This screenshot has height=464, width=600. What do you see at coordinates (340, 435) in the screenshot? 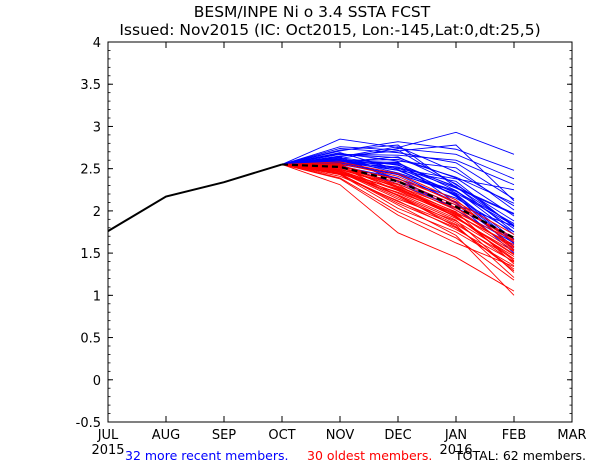
I see `x-tick-label: NOV` at bounding box center [340, 435].